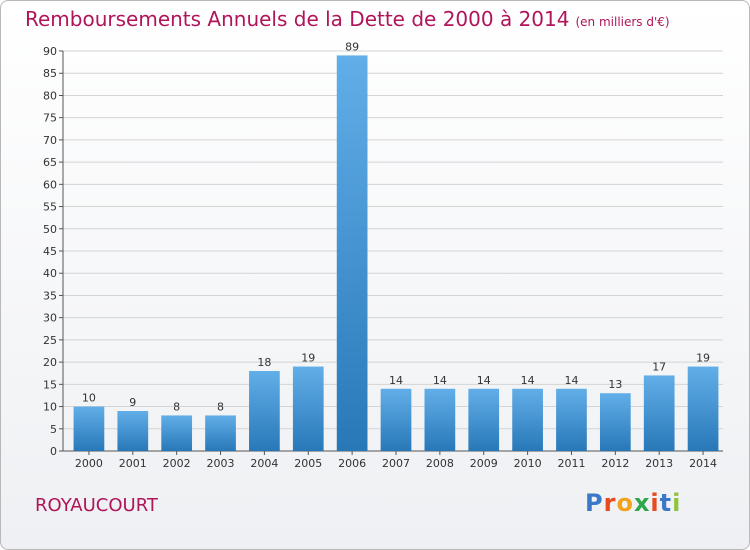 The image size is (750, 550). I want to click on data-label: 10, so click(89, 398).